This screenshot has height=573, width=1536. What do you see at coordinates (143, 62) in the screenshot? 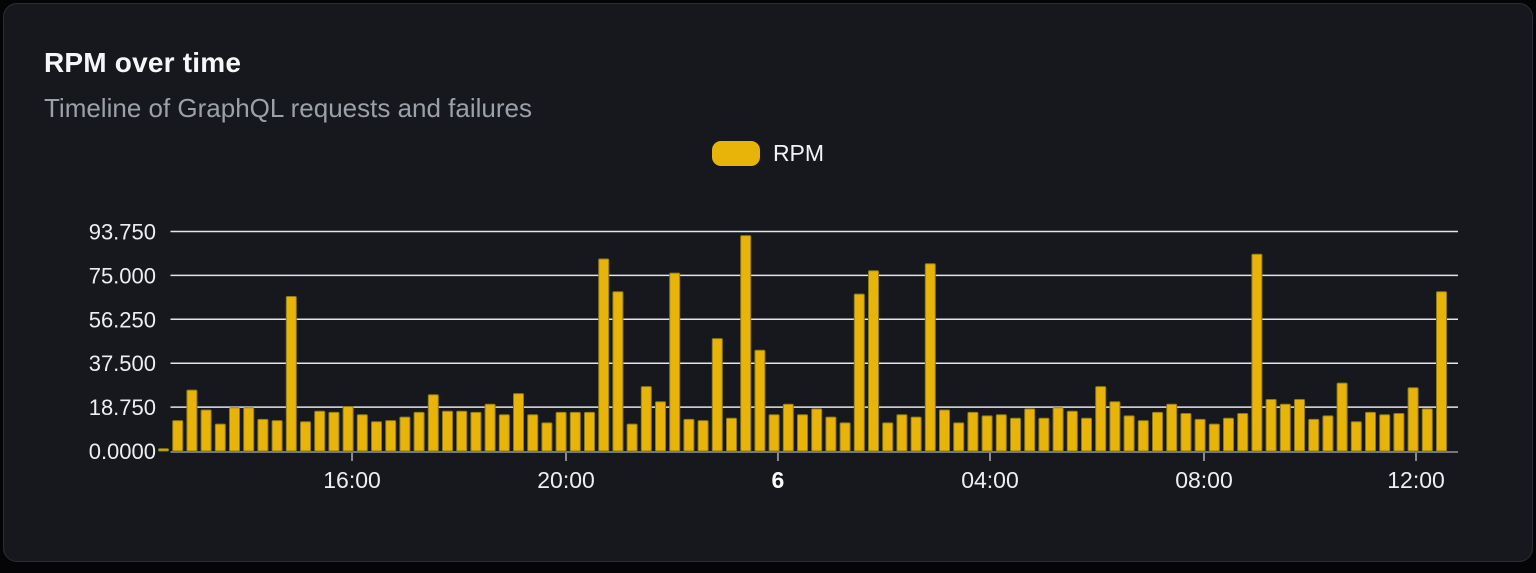
I see `chart-title: RPM over time` at bounding box center [143, 62].